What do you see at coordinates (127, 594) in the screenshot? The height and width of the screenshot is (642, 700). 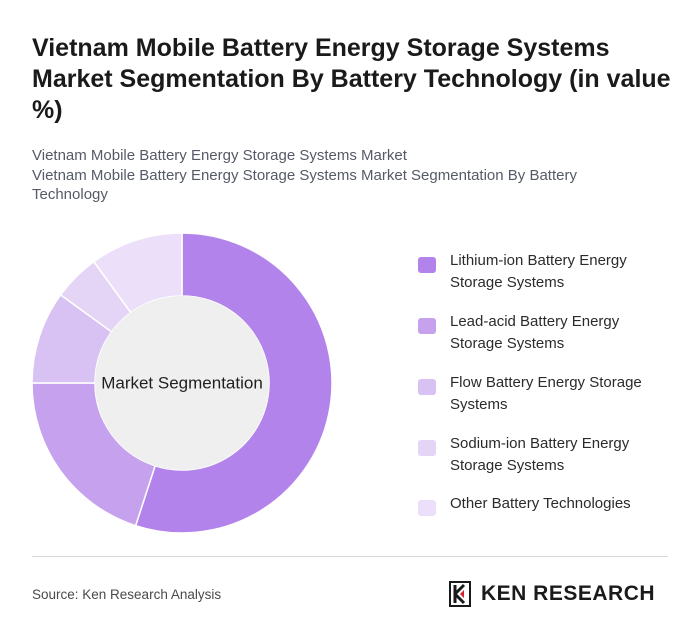 I see `source-note: Source: Ken Research Analysis` at bounding box center [127, 594].